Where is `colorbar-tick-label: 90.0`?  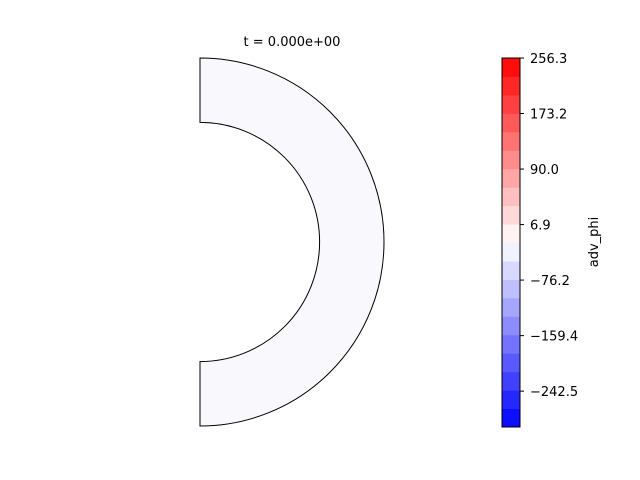
colorbar-tick-label: 90.0 is located at coordinates (544, 170).